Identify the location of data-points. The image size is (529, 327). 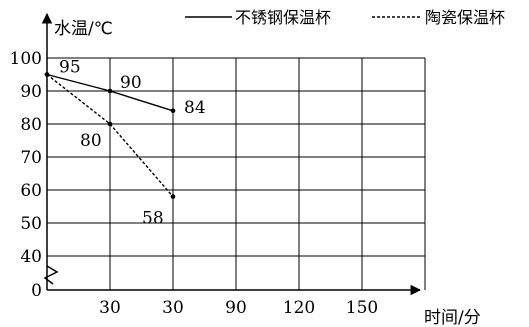
(110, 135).